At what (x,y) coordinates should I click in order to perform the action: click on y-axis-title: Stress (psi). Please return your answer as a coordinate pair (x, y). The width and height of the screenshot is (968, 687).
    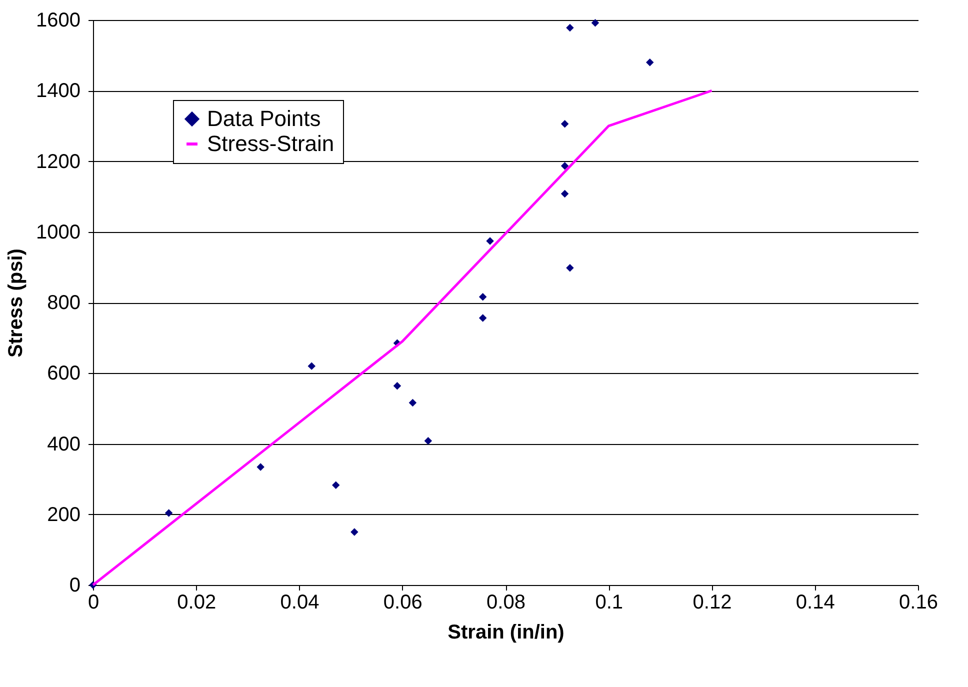
    Looking at the image, I should click on (16, 303).